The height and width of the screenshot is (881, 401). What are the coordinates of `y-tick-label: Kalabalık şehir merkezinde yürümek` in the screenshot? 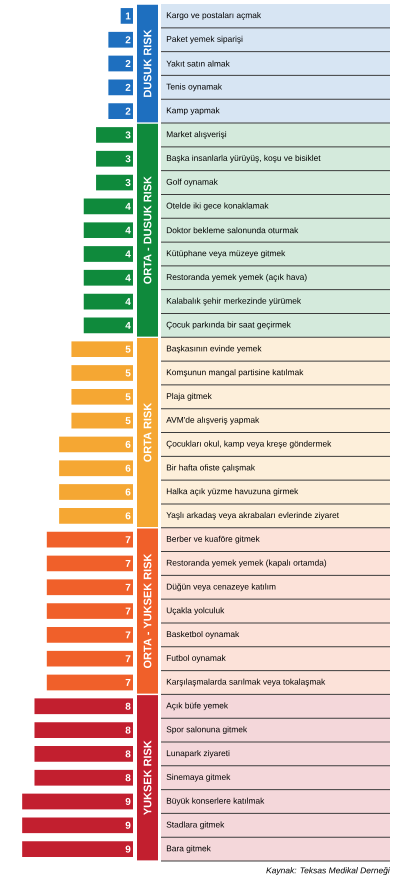 It's located at (234, 302).